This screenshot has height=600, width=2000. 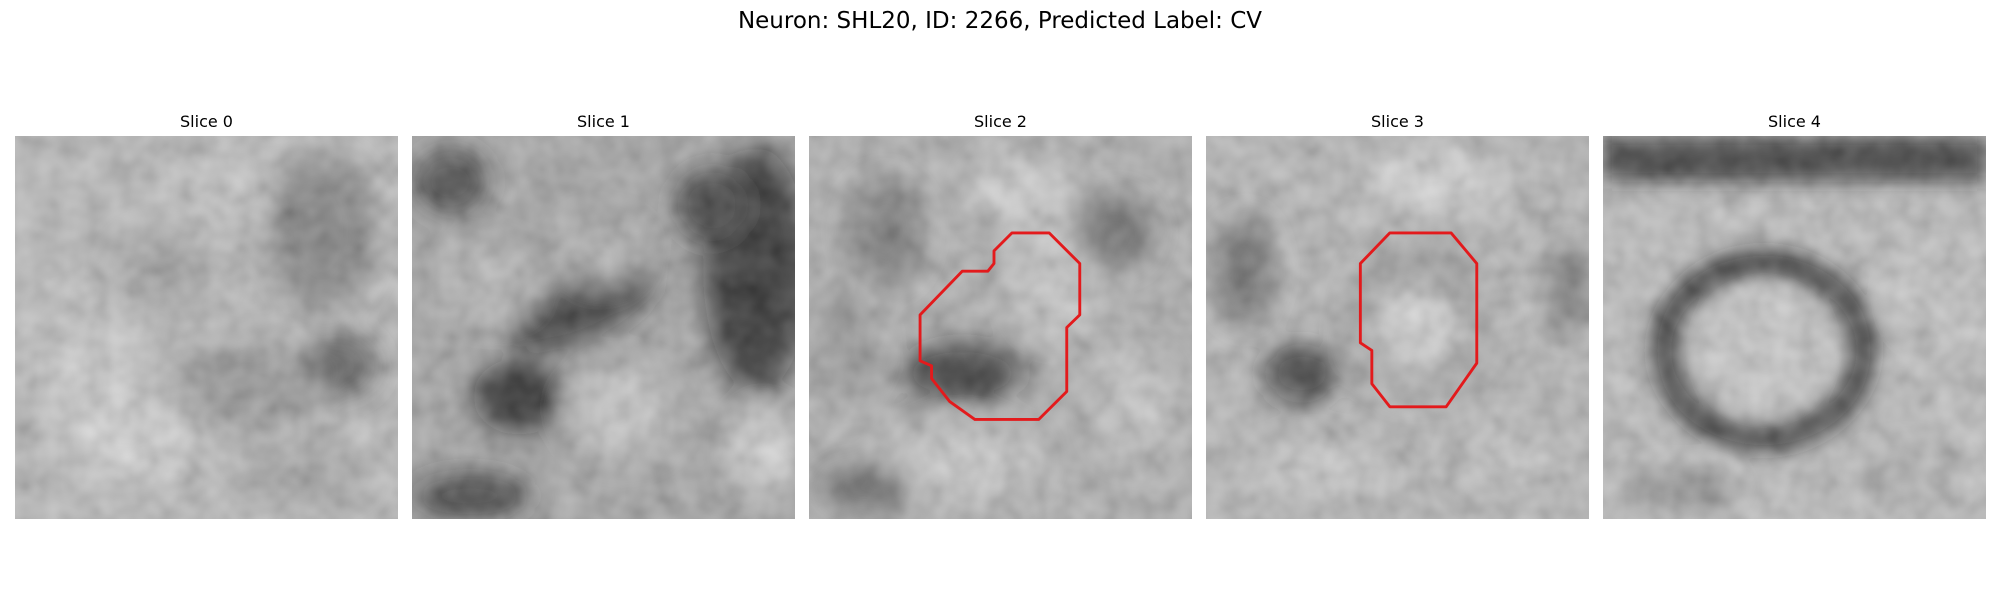 I want to click on slice-panel-3: Slice 3, so click(x=1397, y=313).